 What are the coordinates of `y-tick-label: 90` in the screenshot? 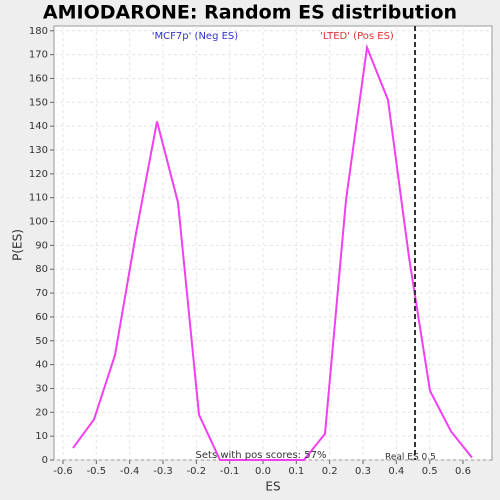 It's located at (41, 245).